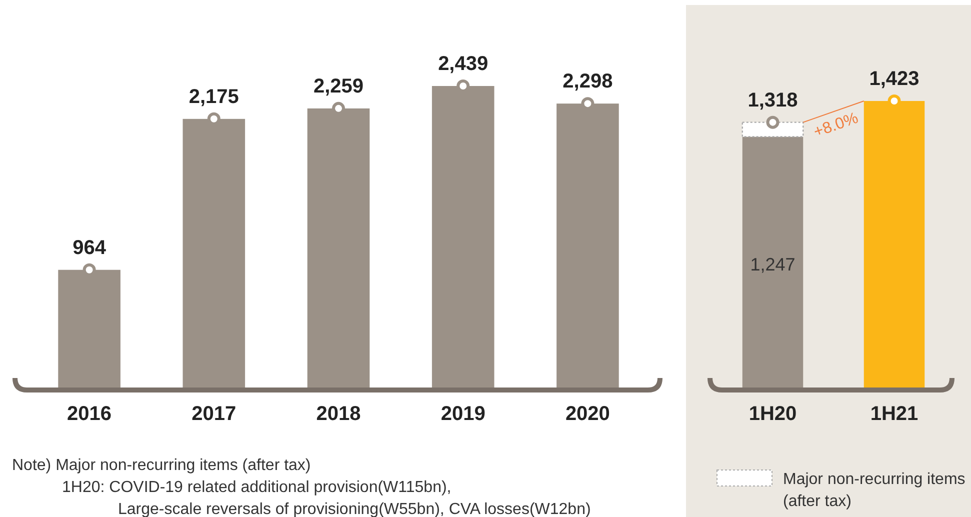 This screenshot has height=517, width=971. I want to click on total-label: 1,318, so click(773, 100).